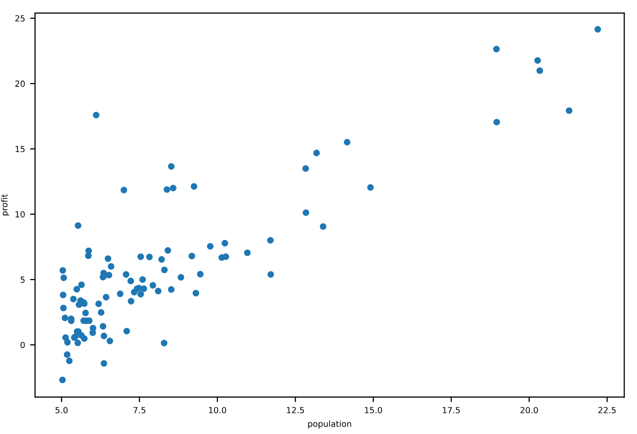 The width and height of the screenshot is (637, 434). I want to click on x-tick-label: 22.5, so click(607, 410).